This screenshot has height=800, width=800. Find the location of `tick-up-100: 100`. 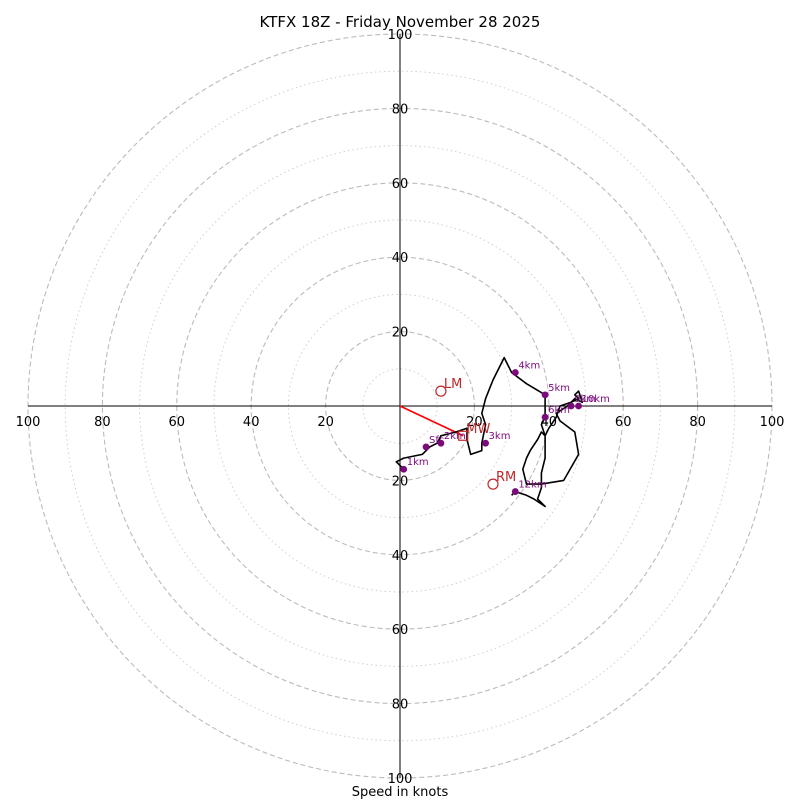

tick-up-100: 100 is located at coordinates (400, 35).